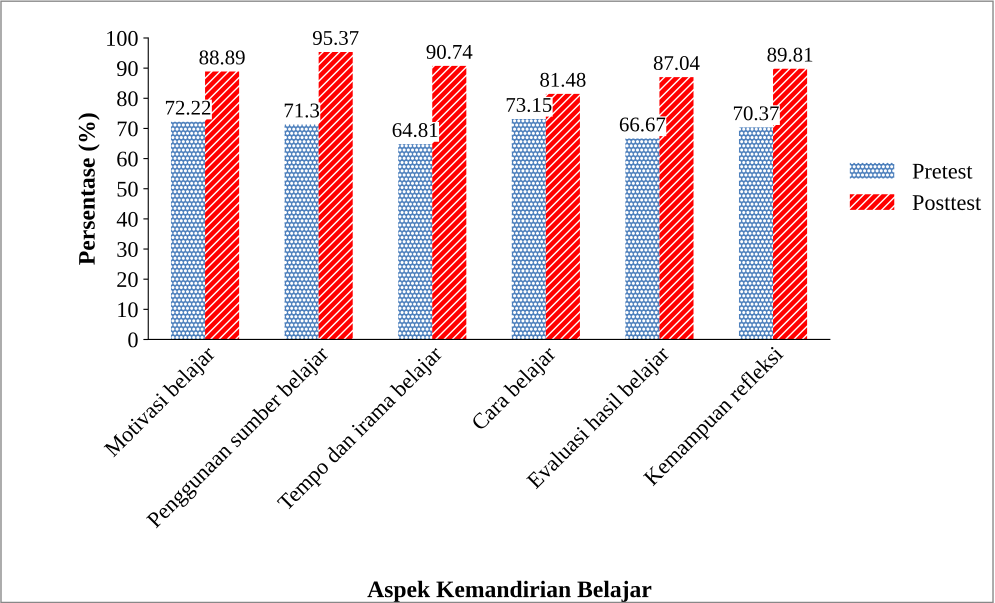 This screenshot has width=995, height=603. I want to click on data-label: 72.22, so click(188, 107).